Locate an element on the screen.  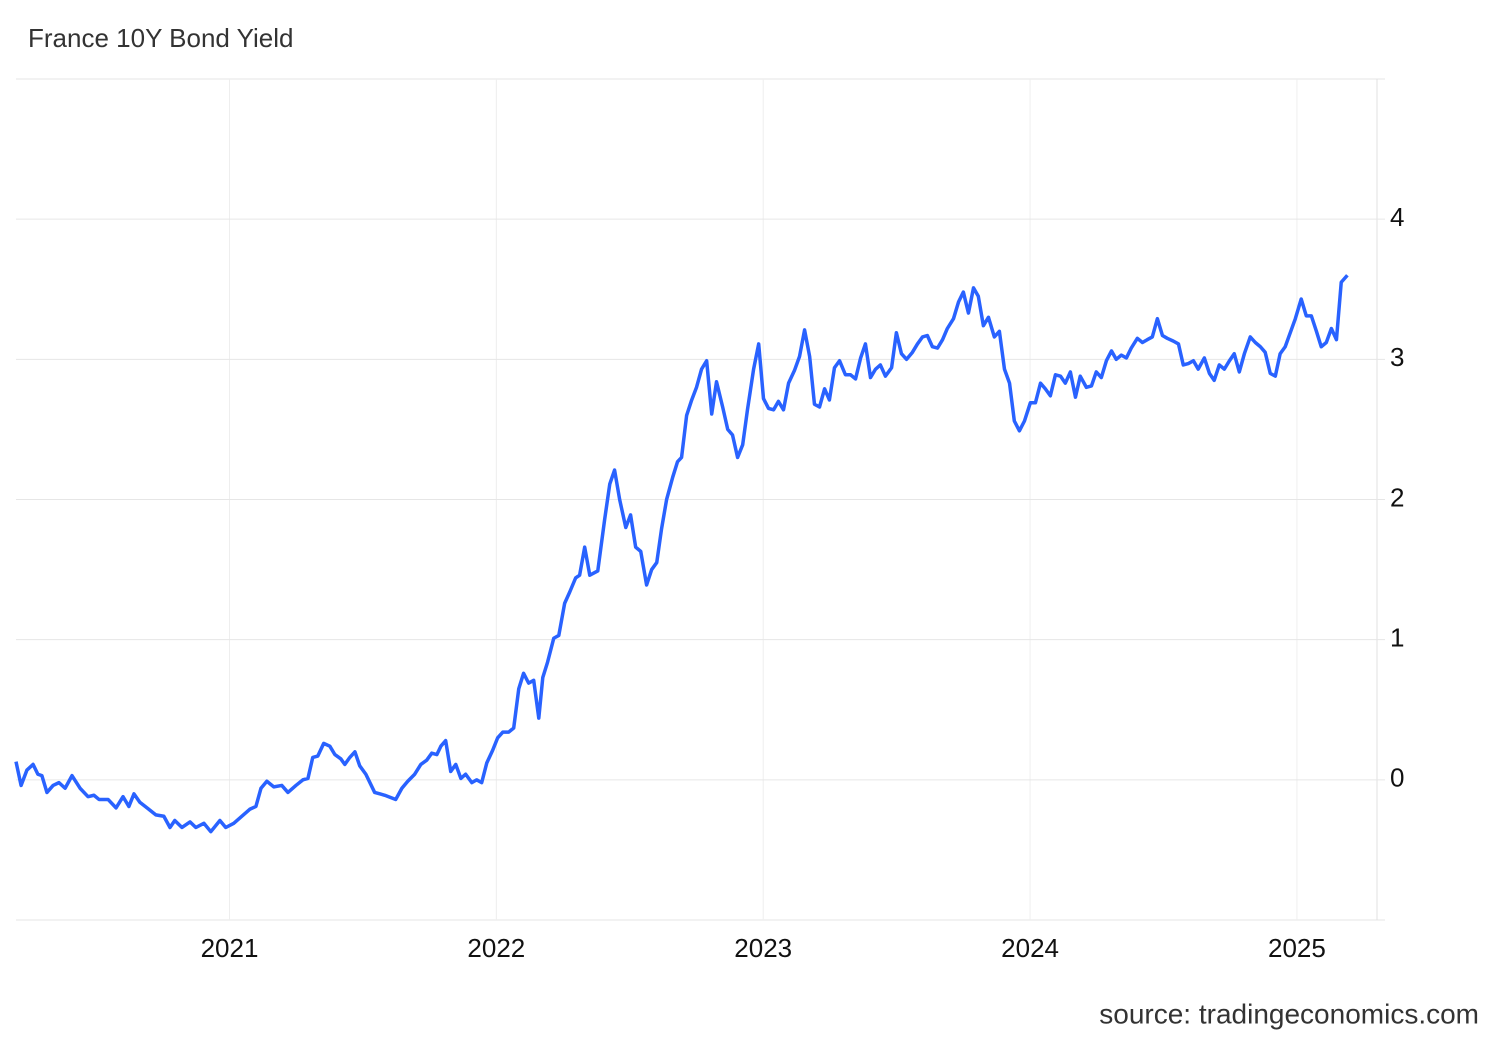
y-tick-label: 3 is located at coordinates (1397, 357).